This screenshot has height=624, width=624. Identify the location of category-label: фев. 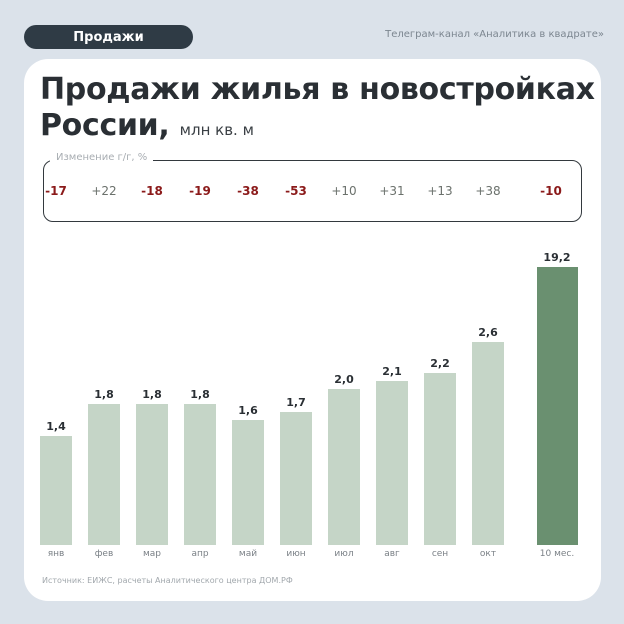
(104, 554).